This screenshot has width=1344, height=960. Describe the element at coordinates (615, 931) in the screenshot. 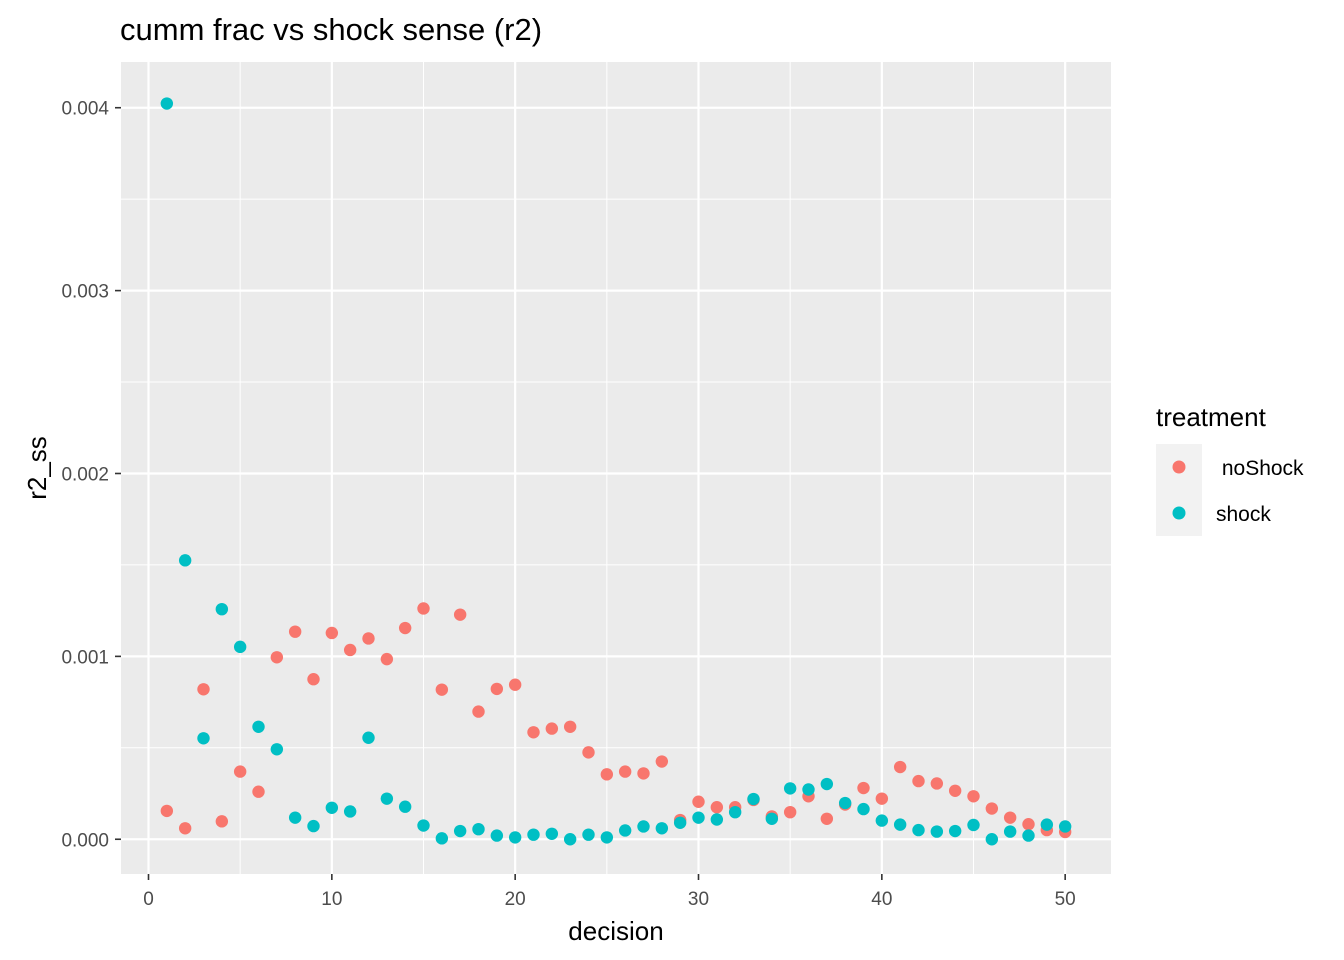

I see `x-axis-title: decision` at that location.